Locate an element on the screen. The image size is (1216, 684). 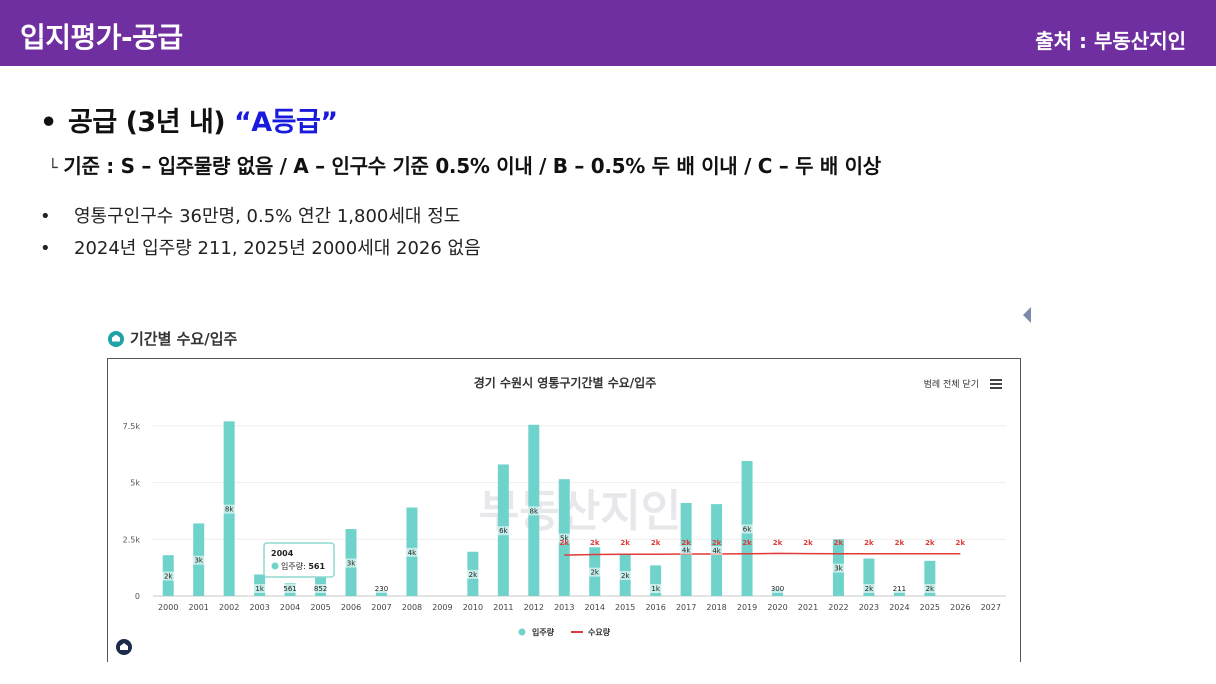
y-tick-label: 2.5k is located at coordinates (132, 539).